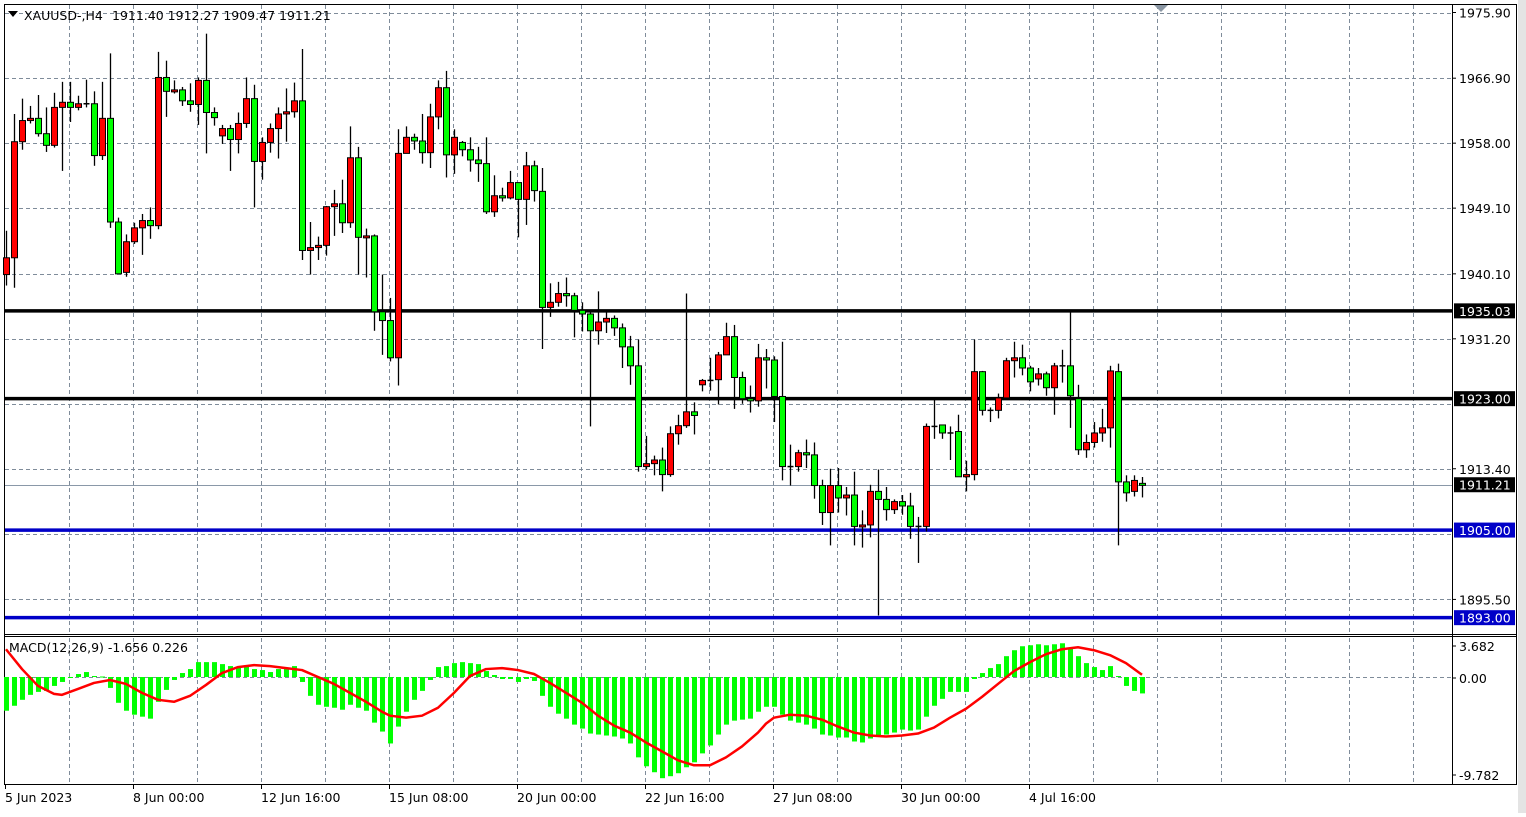 This screenshot has height=817, width=1526. What do you see at coordinates (1484, 485) in the screenshot?
I see `current-price-label-box` at bounding box center [1484, 485].